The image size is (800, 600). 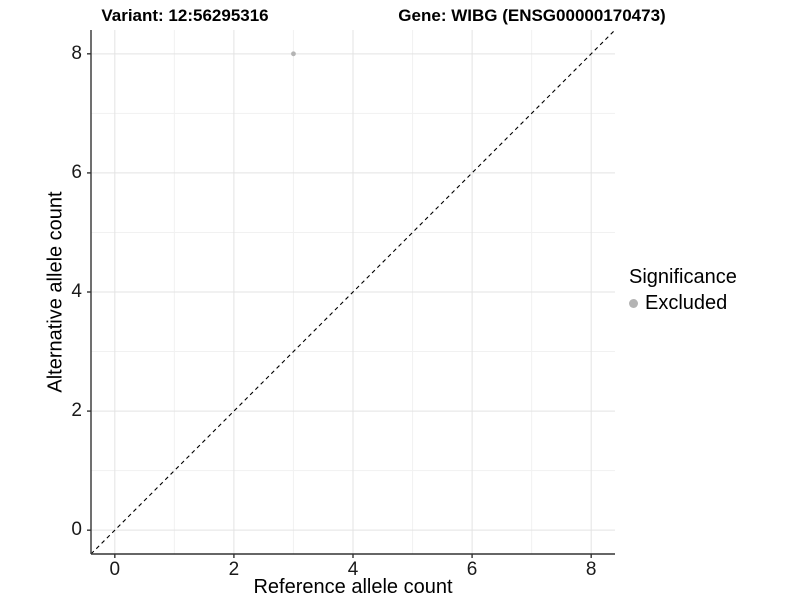 What do you see at coordinates (115, 569) in the screenshot?
I see `x-tick-label: 0` at bounding box center [115, 569].